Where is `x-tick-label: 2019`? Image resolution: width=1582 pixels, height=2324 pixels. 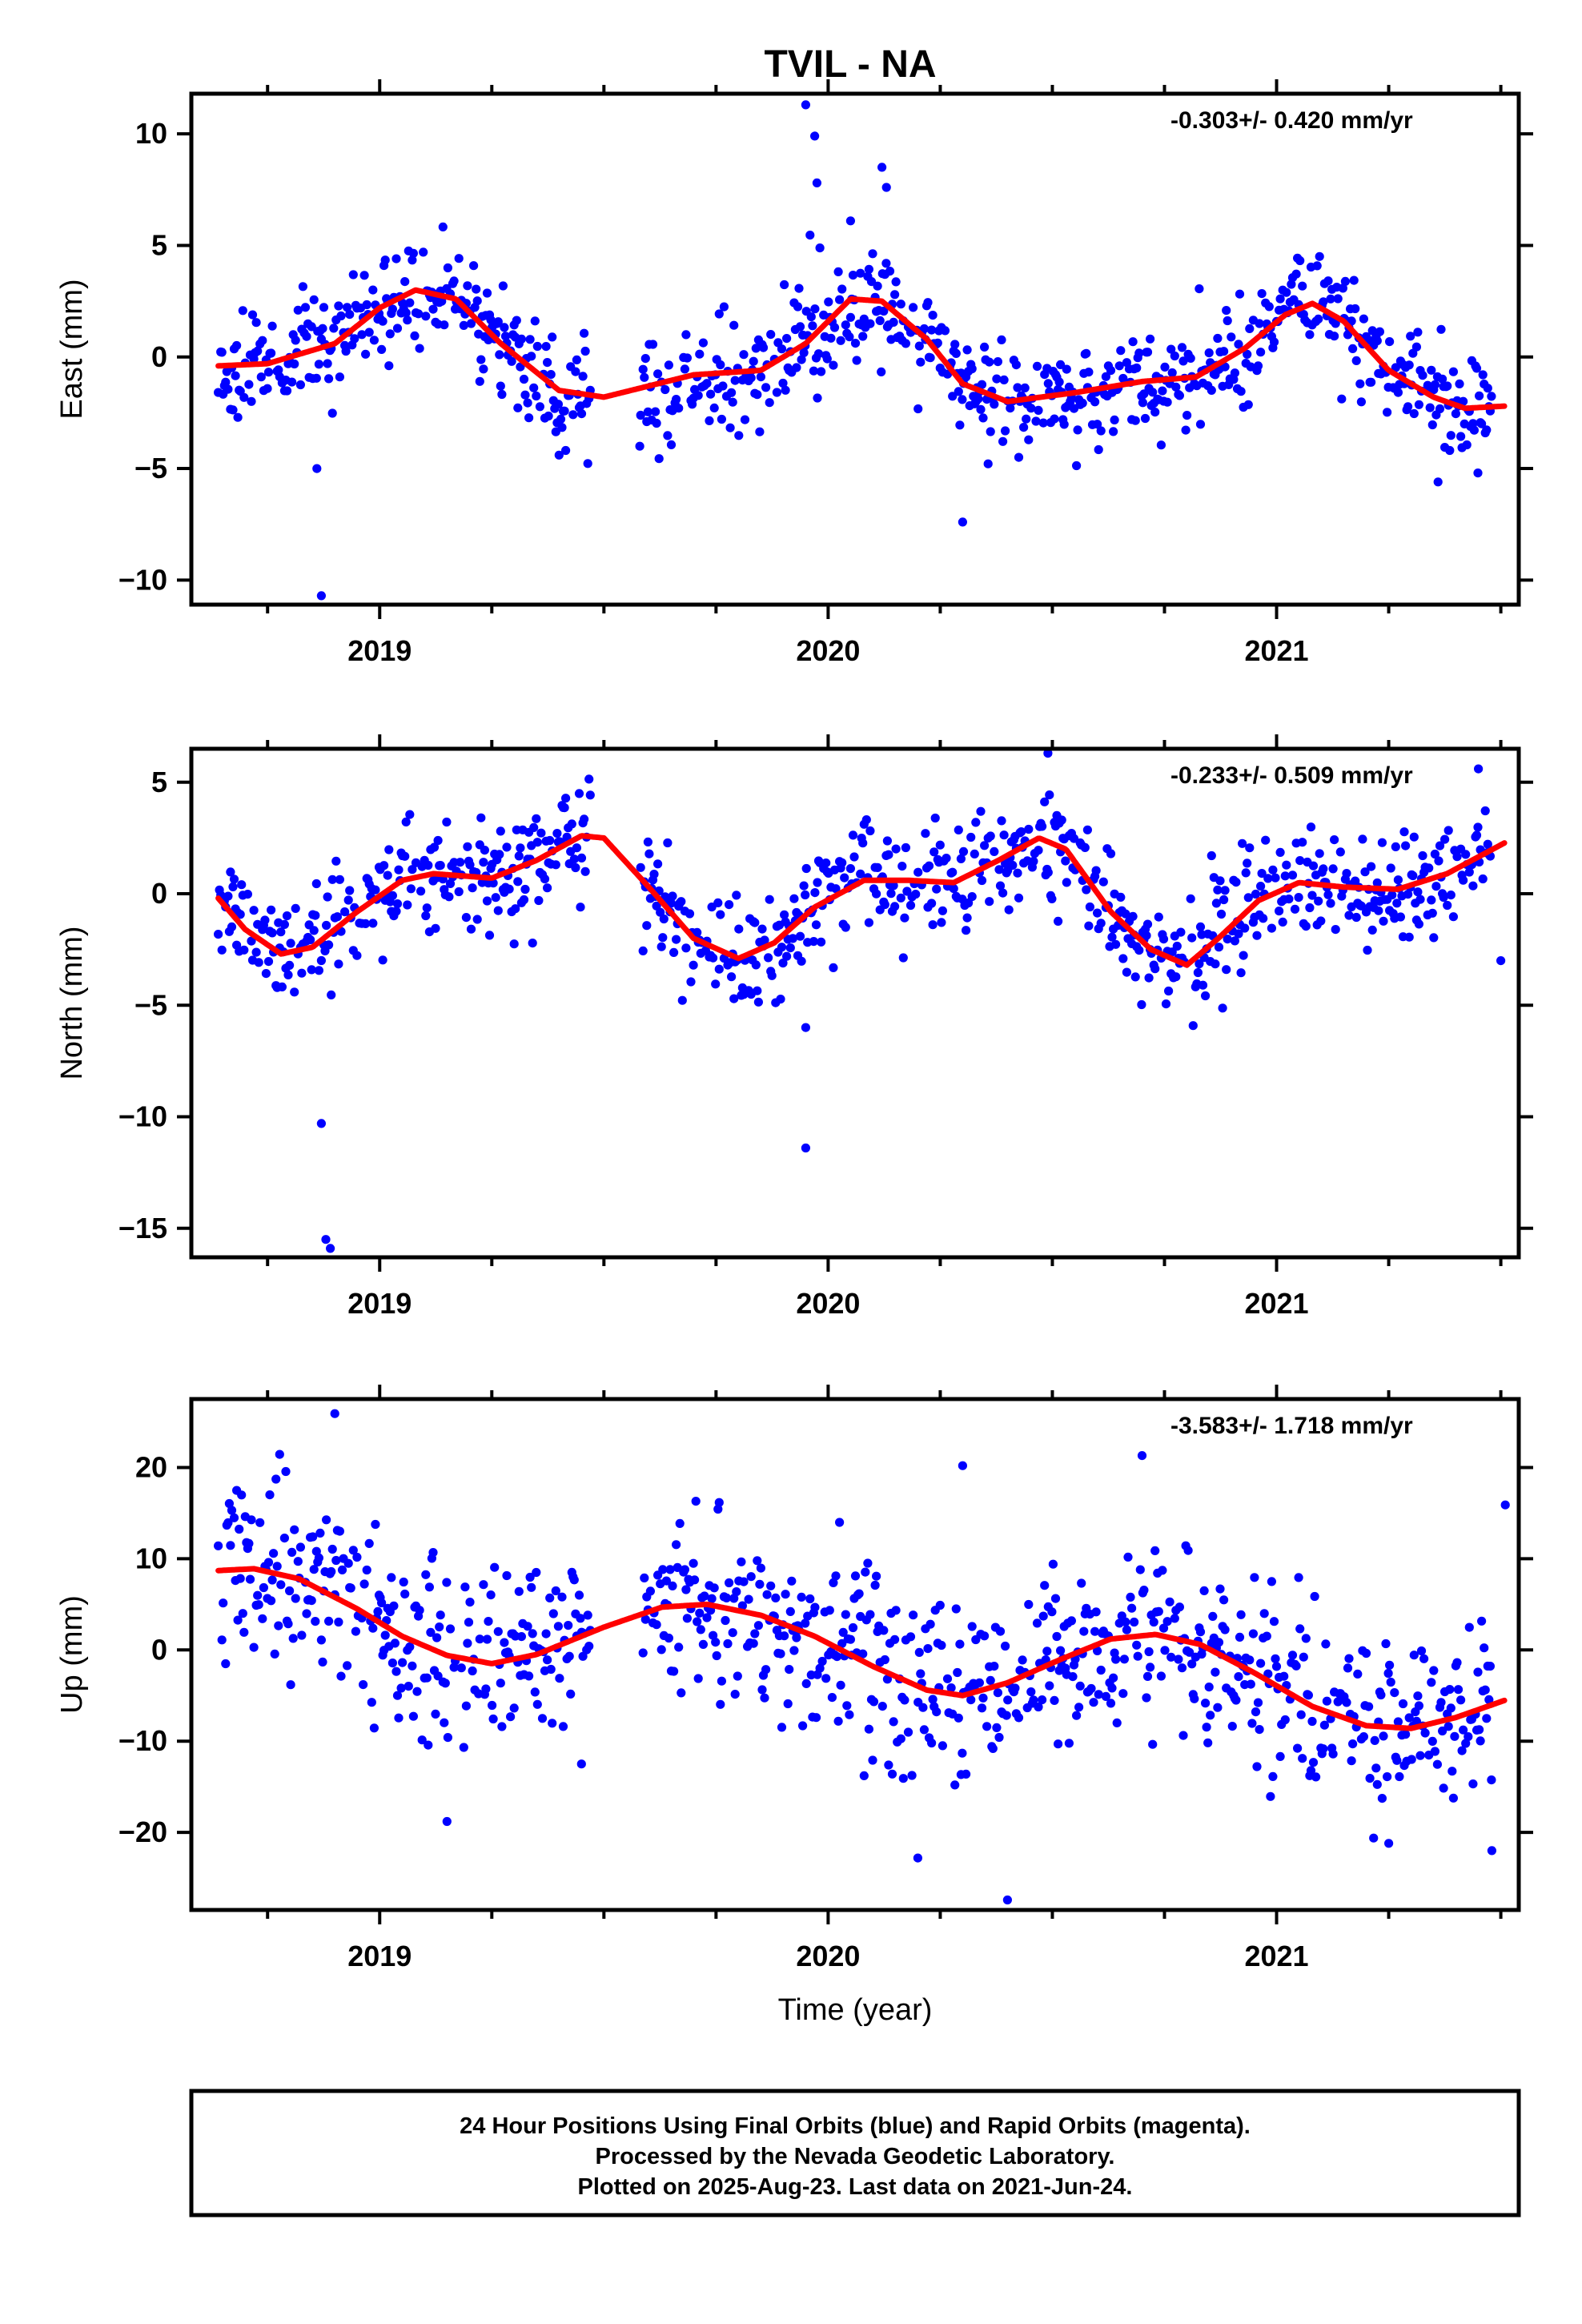 x-tick-label: 2019 is located at coordinates (379, 1303).